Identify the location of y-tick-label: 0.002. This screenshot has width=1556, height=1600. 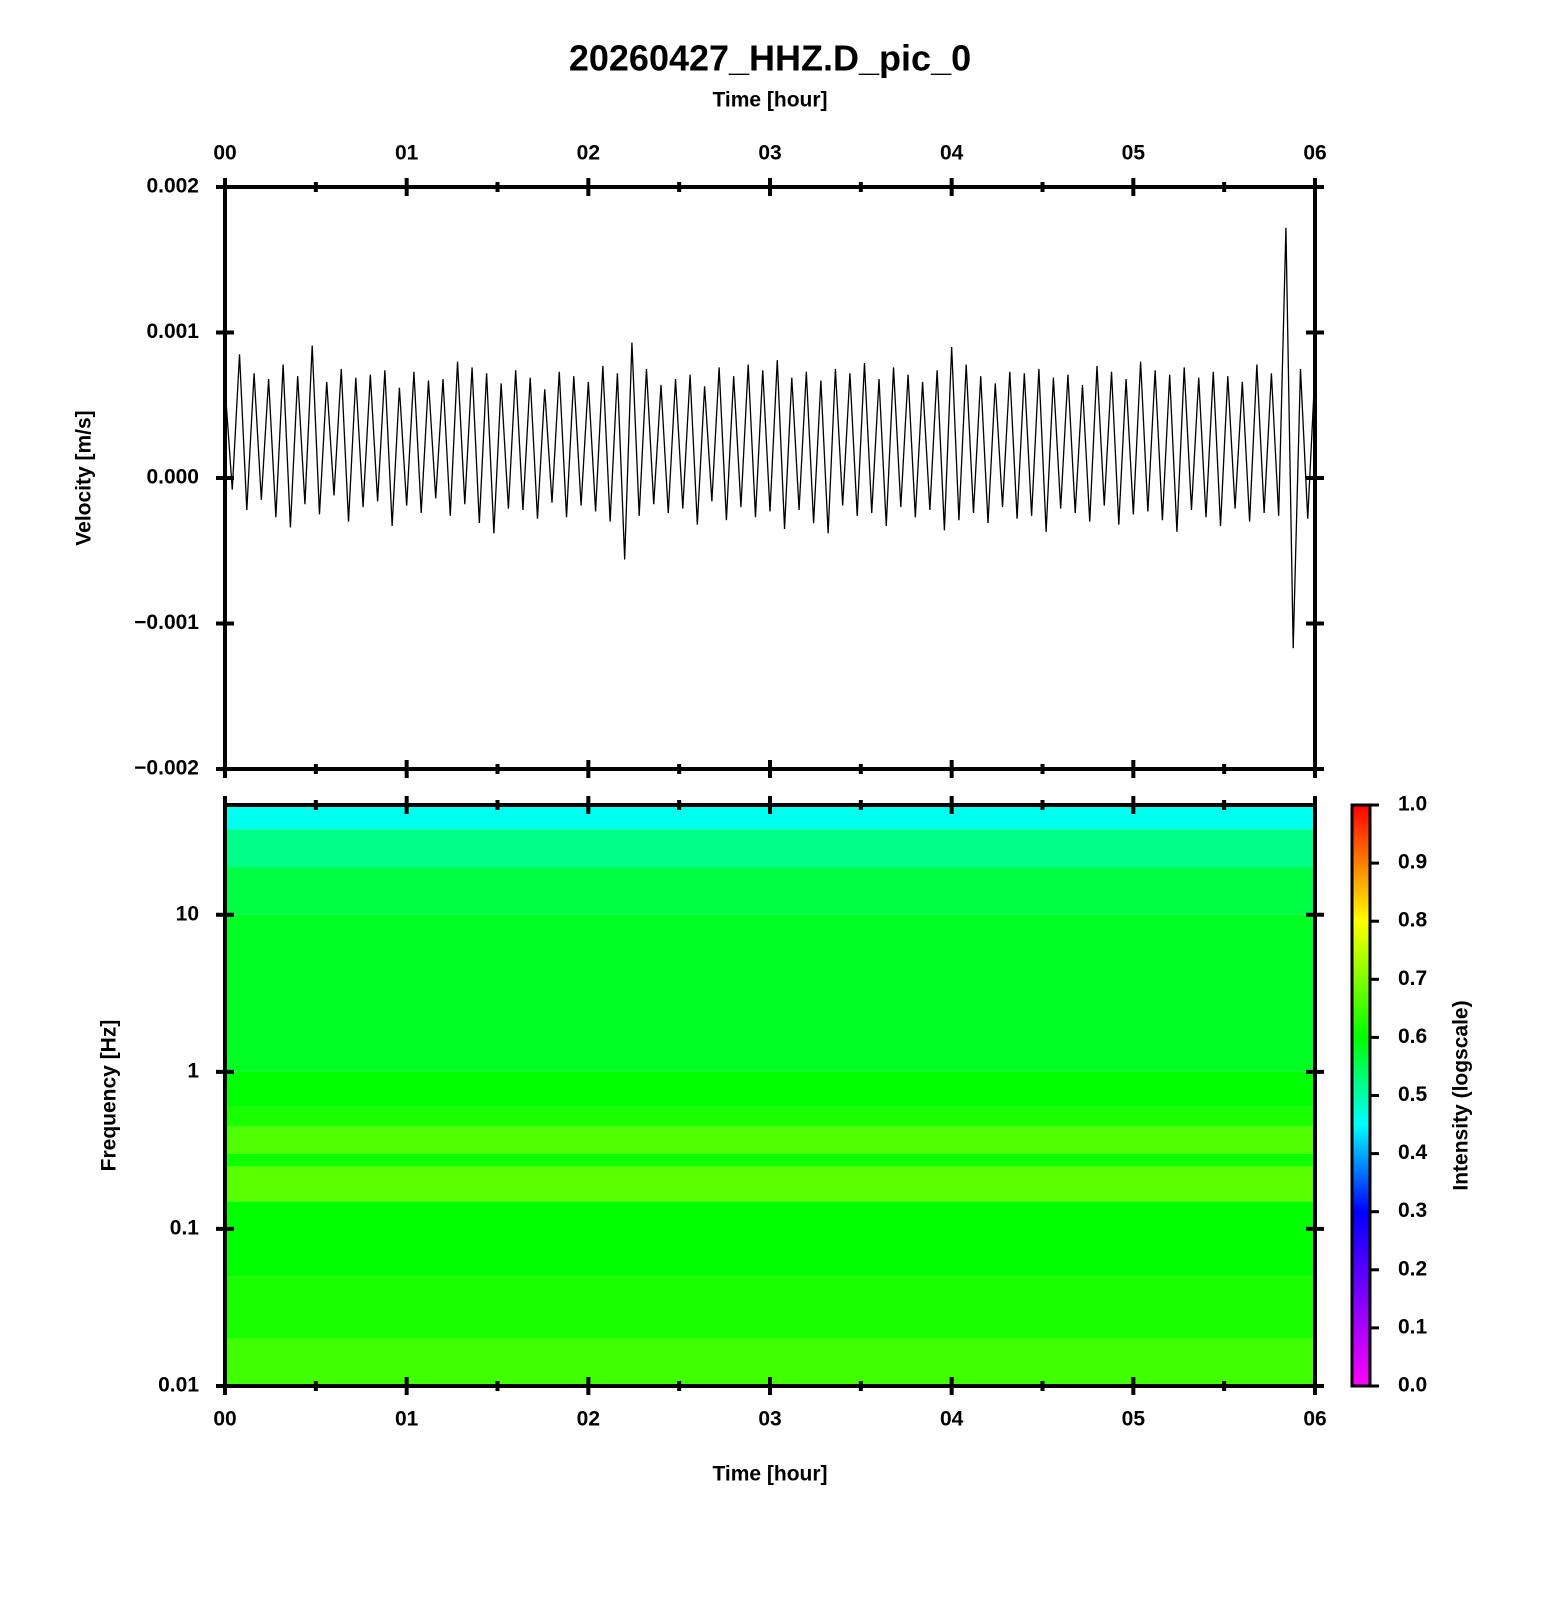
(172, 186).